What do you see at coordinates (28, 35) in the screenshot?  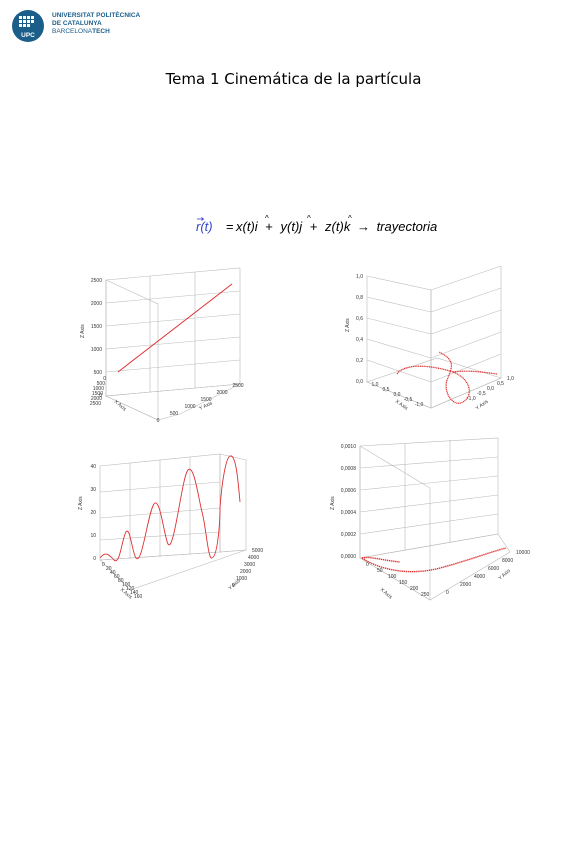 I see `upc-mark-text: UPC` at bounding box center [28, 35].